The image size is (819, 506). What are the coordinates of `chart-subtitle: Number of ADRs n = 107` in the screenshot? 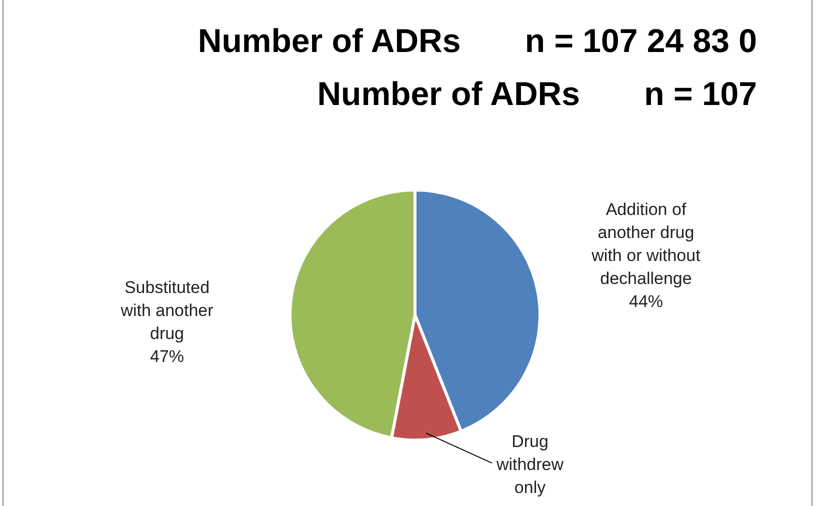 It's located at (537, 93).